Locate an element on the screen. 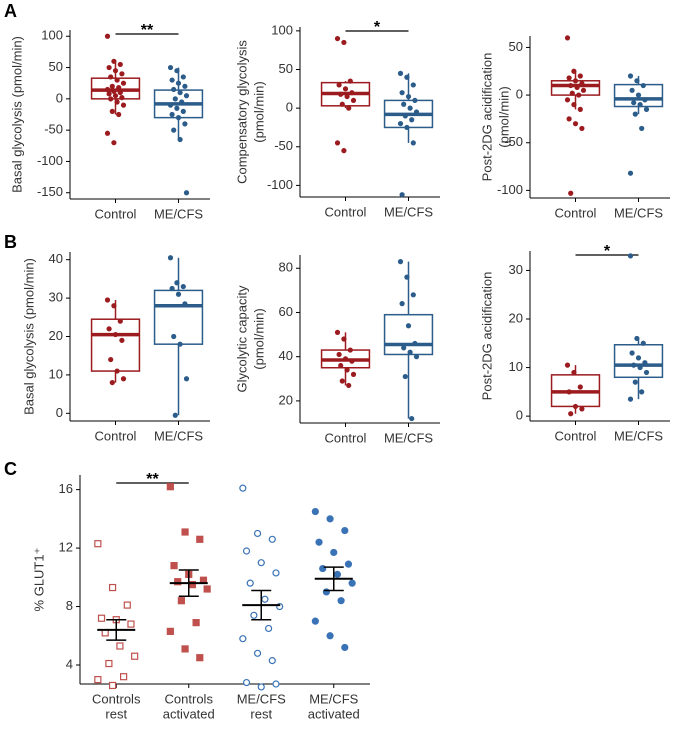  y-tick-label: 8 is located at coordinates (69, 605).